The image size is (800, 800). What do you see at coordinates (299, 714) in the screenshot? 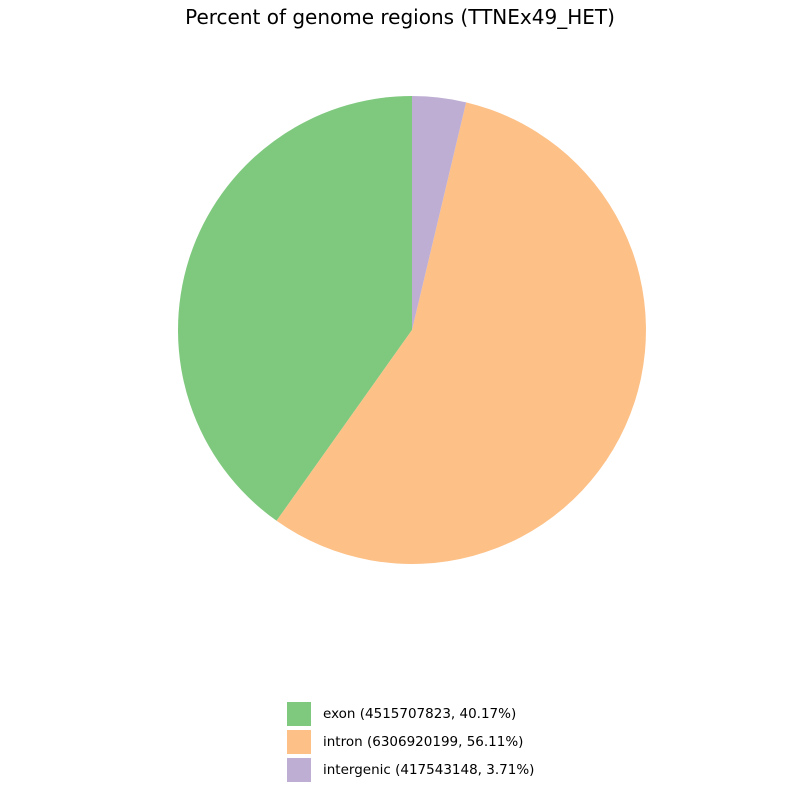
I see `legend-swatch-exon` at bounding box center [299, 714].